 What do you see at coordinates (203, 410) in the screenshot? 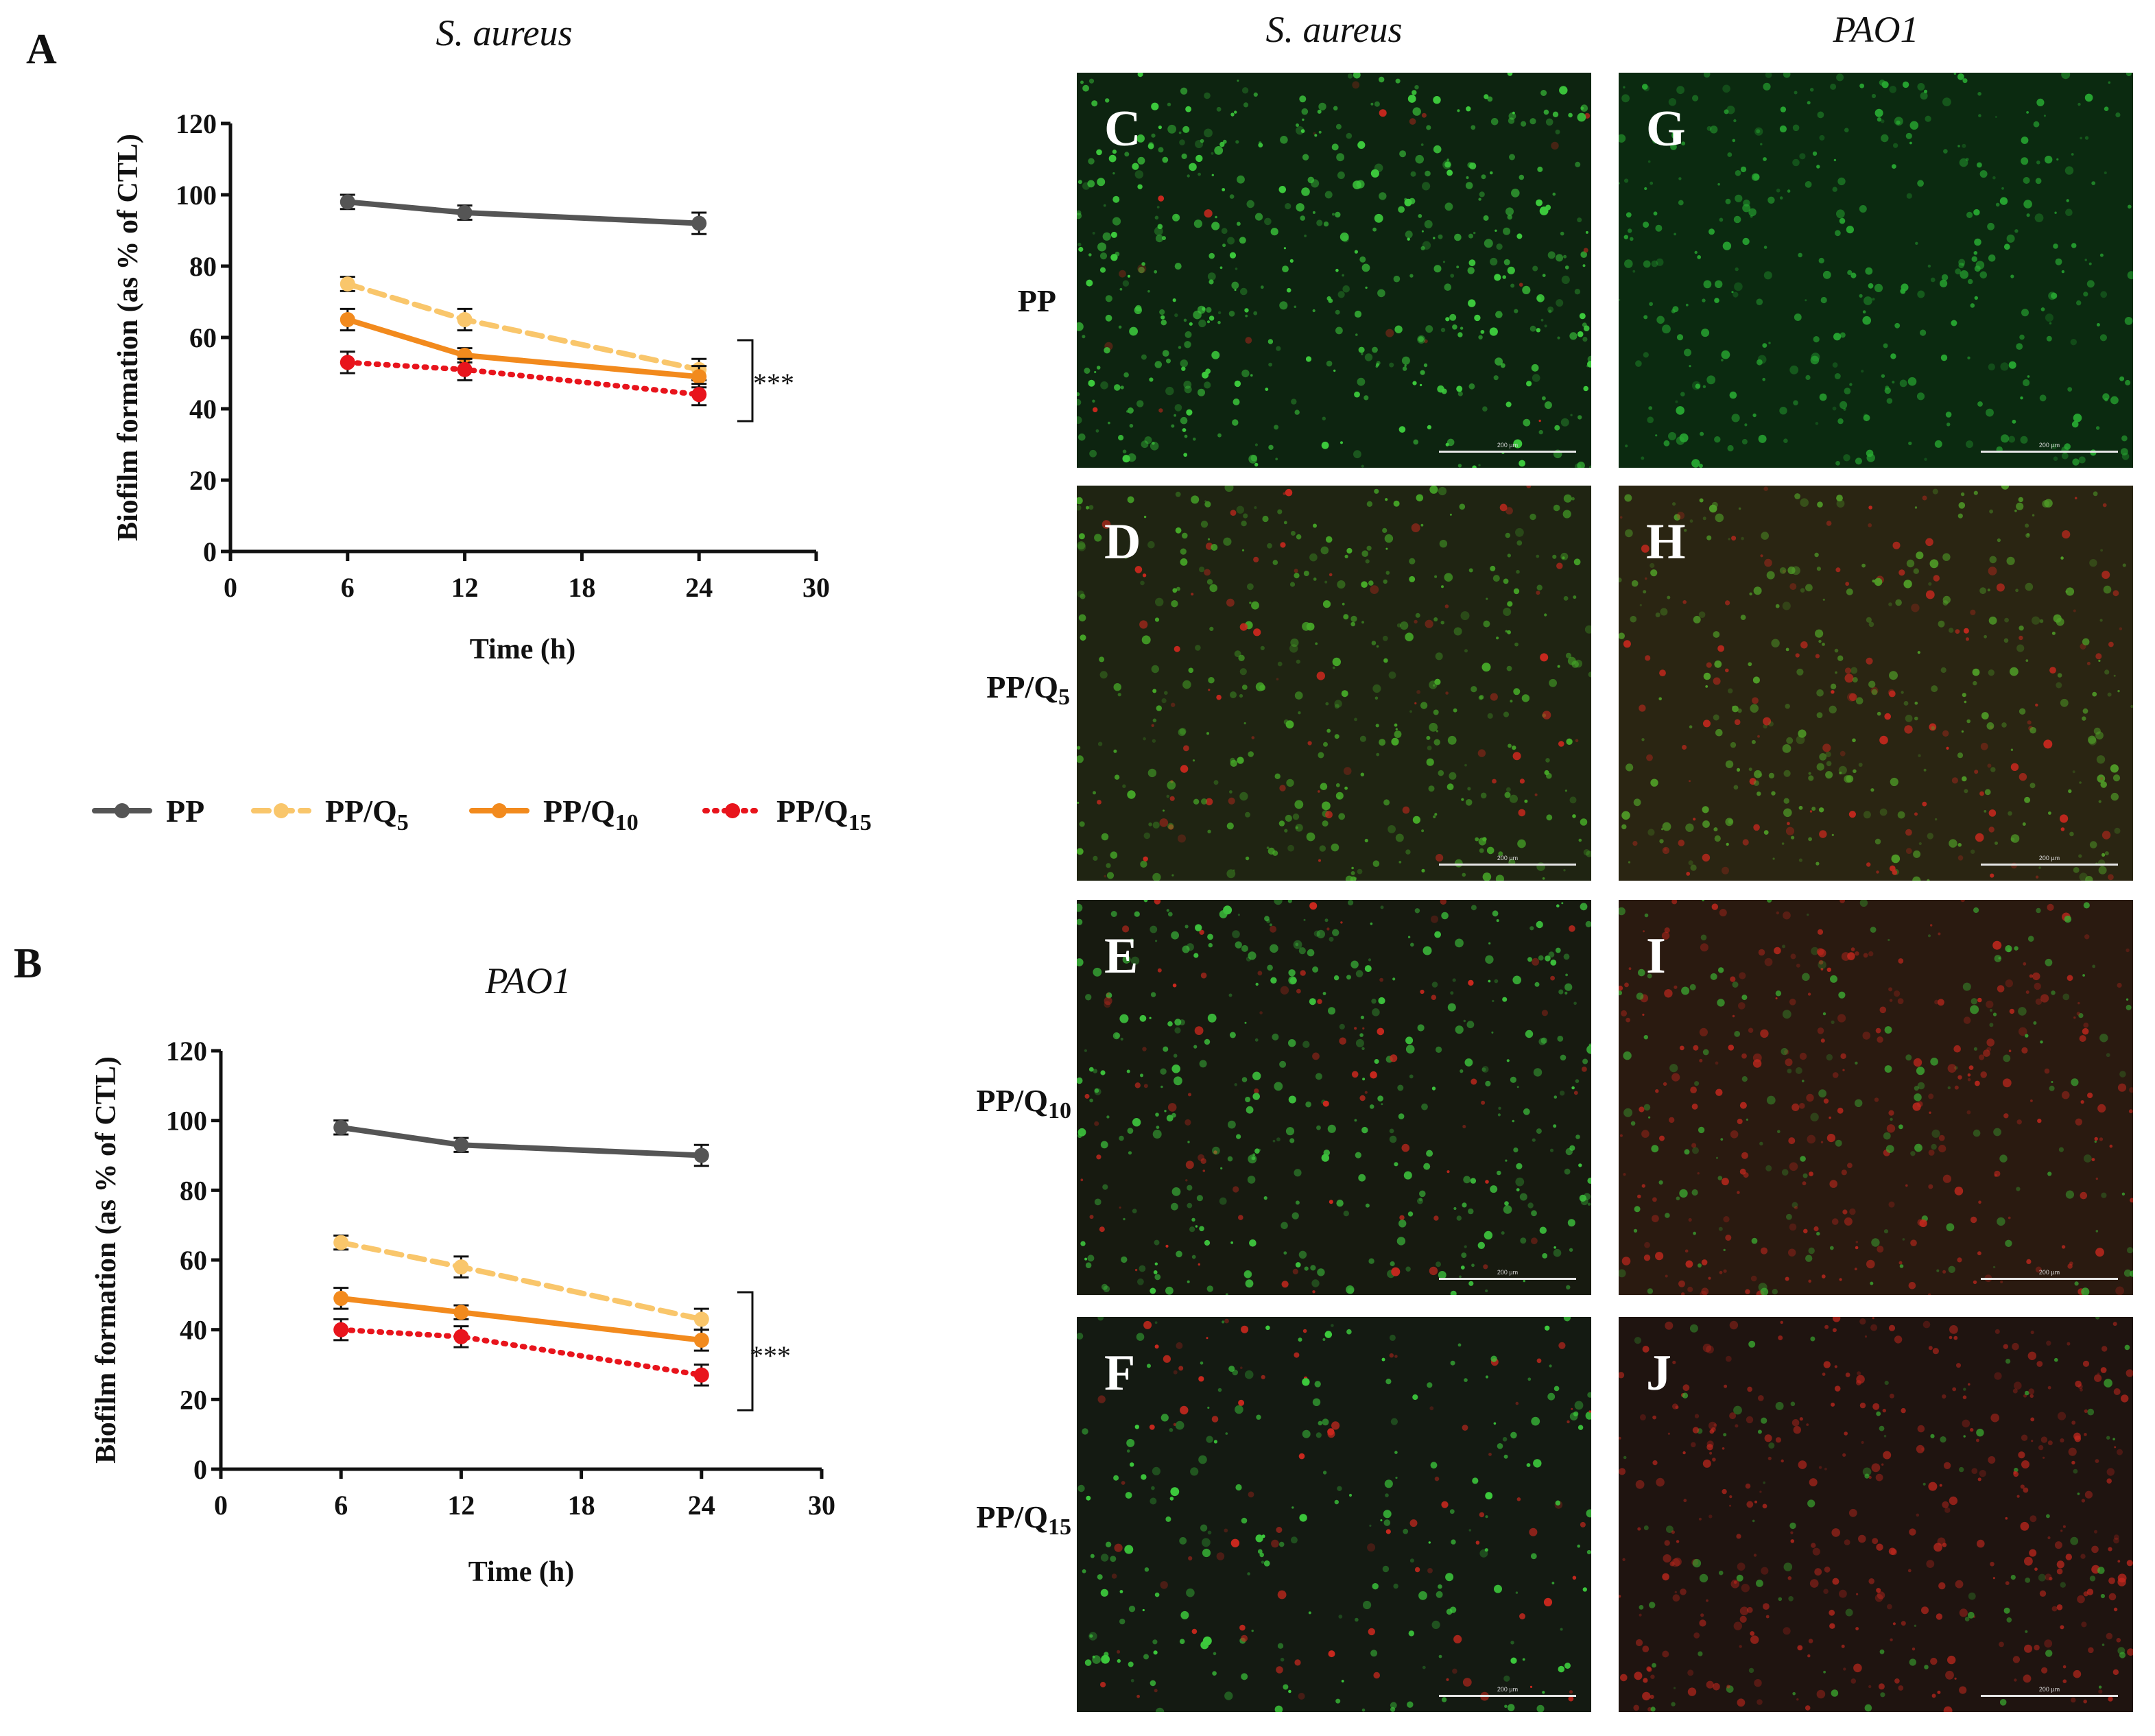
I see `y-tick-label: 40` at bounding box center [203, 410].